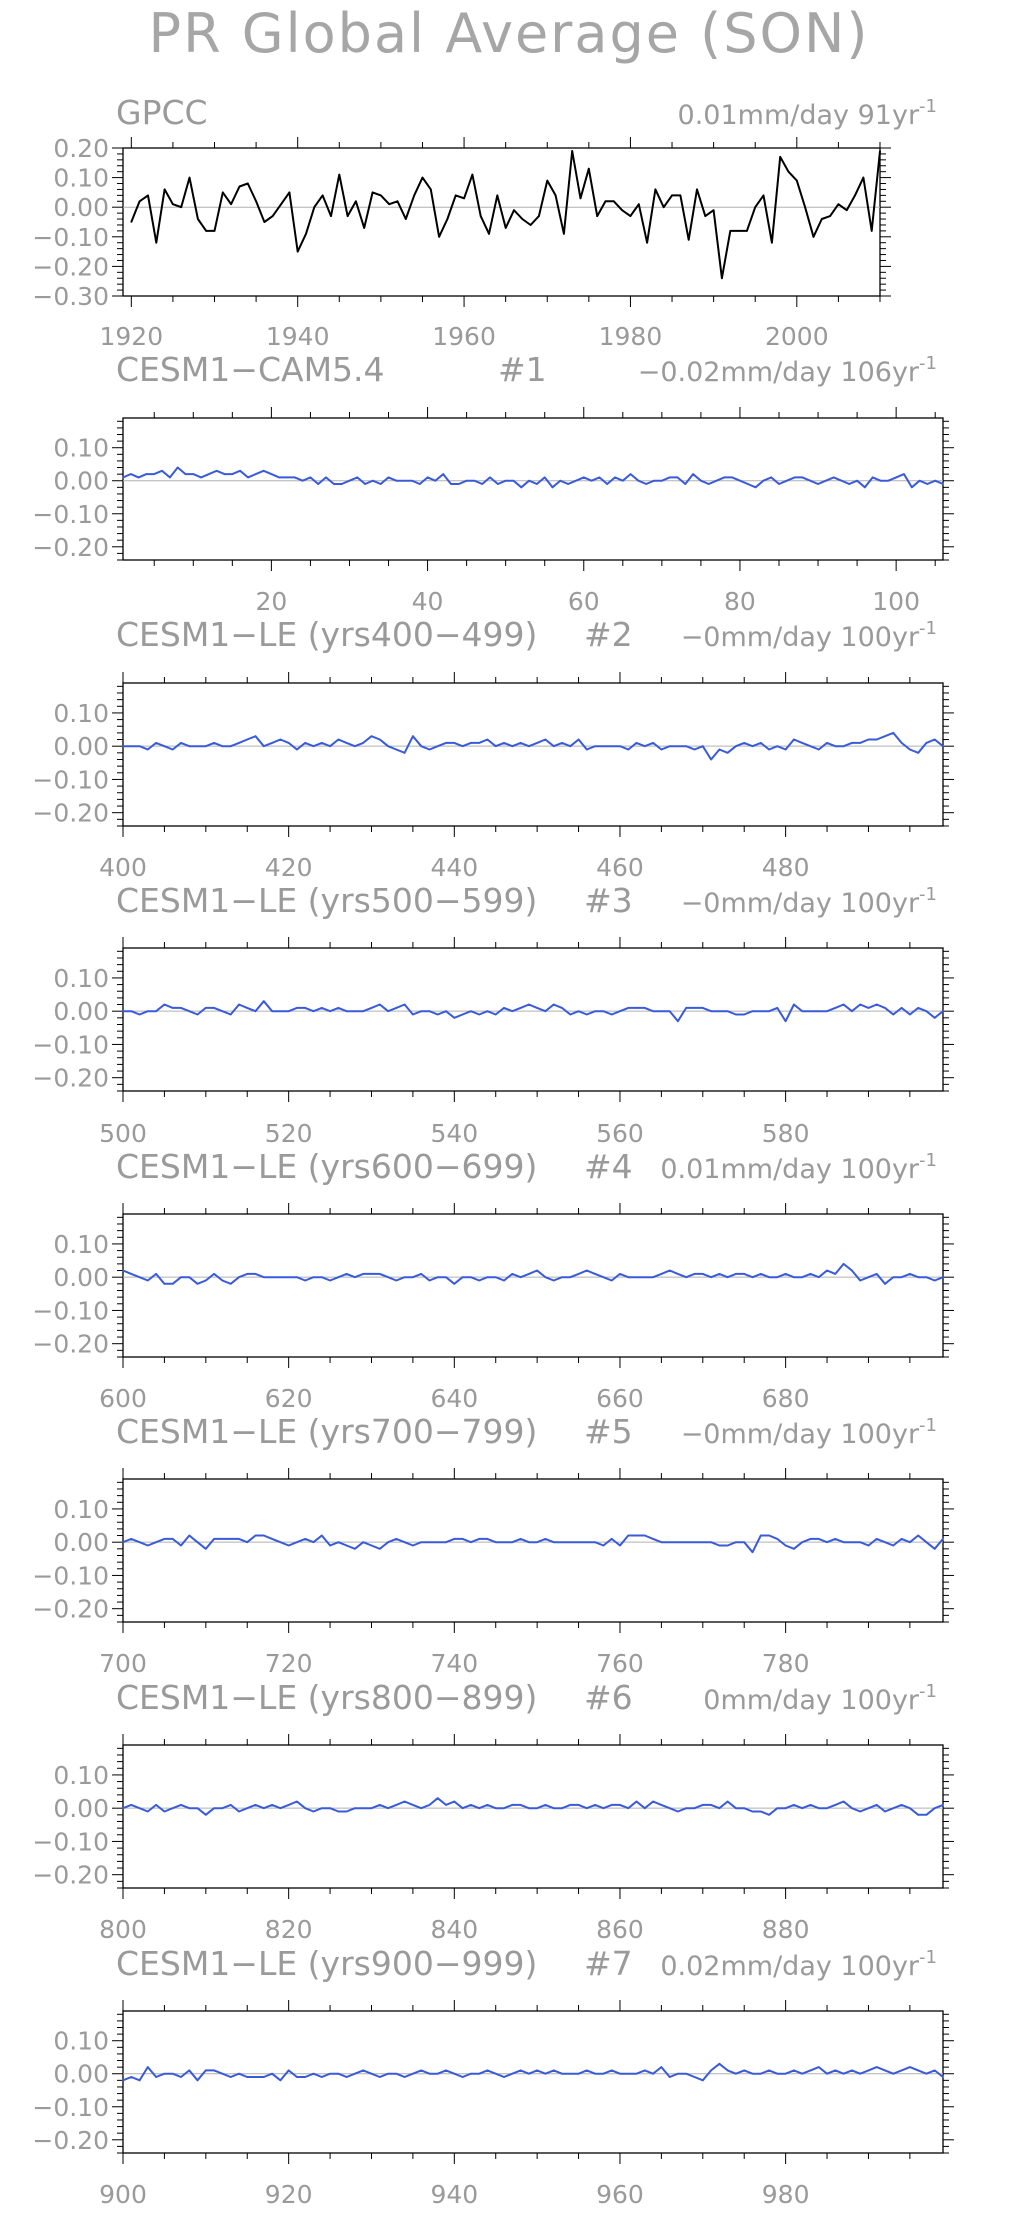  Describe the element at coordinates (533, 2072) in the screenshot. I see `series-line` at that location.